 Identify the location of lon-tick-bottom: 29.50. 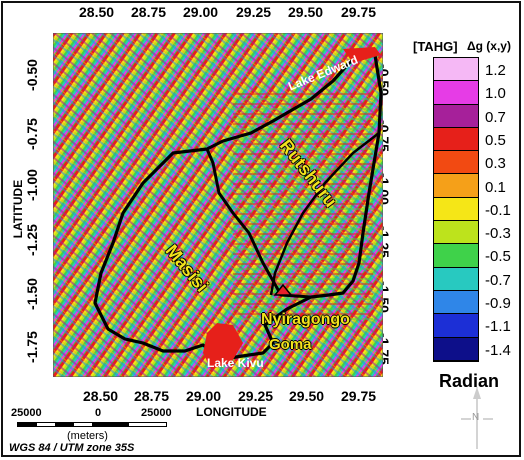
(307, 396).